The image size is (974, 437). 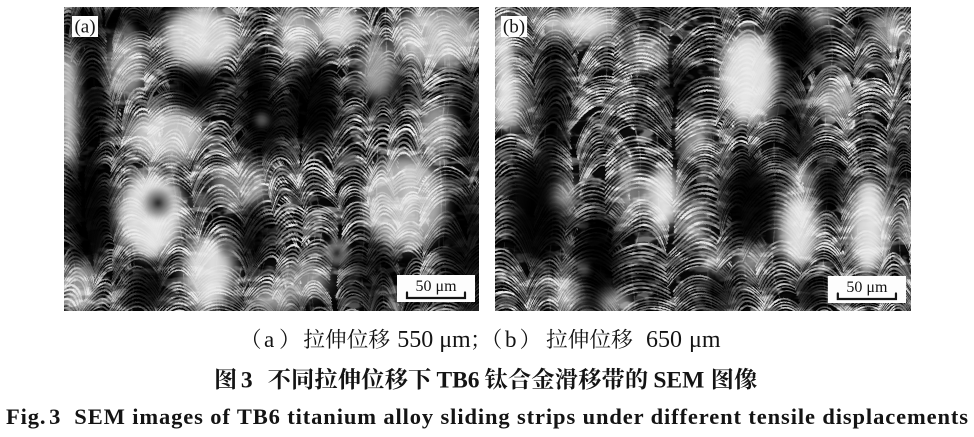 I want to click on svg-text: a, so click(x=269, y=339).